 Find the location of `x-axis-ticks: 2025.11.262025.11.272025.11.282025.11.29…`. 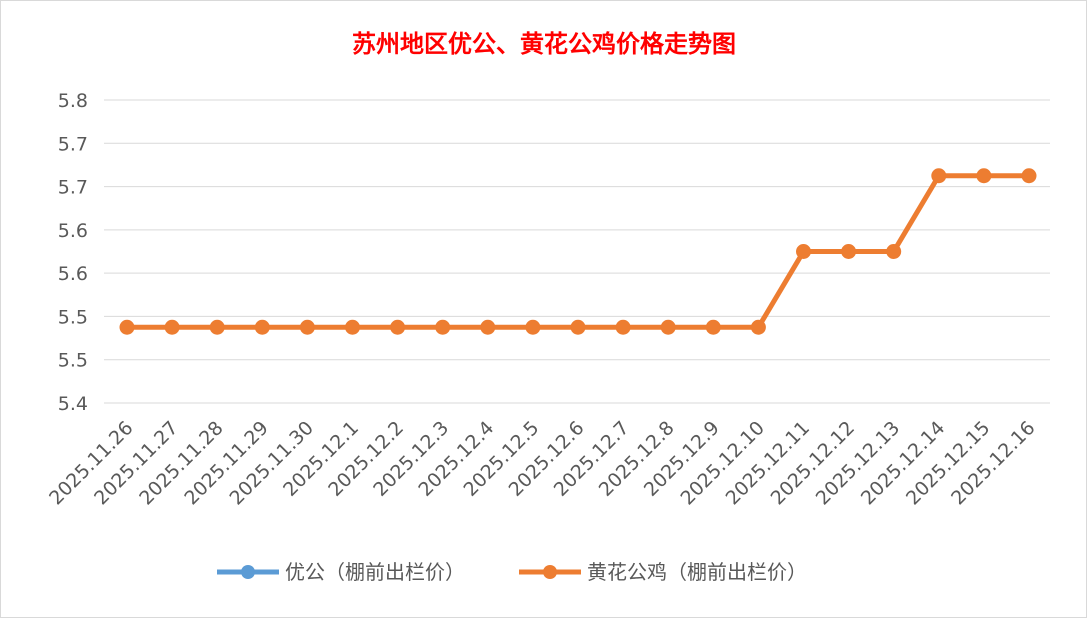

x-axis-ticks: 2025.11.262025.11.272025.11.282025.11.29… is located at coordinates (542, 463).